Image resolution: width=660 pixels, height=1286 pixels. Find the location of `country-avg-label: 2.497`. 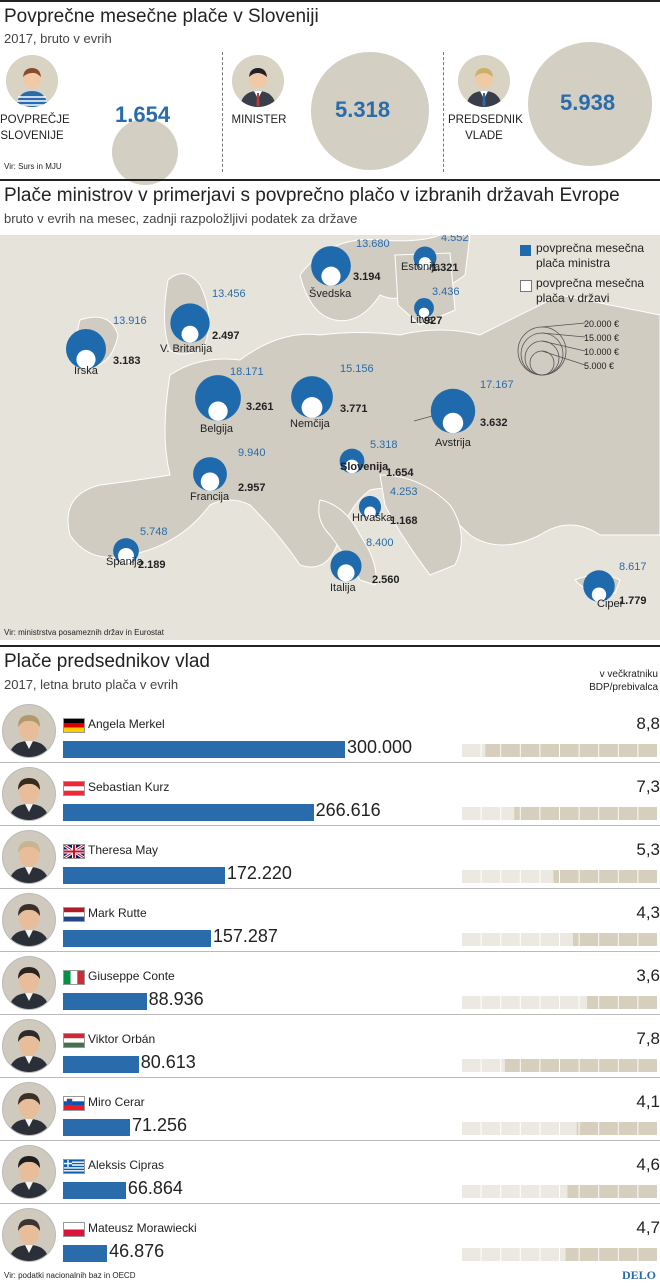

country-avg-label: 2.497 is located at coordinates (226, 336).